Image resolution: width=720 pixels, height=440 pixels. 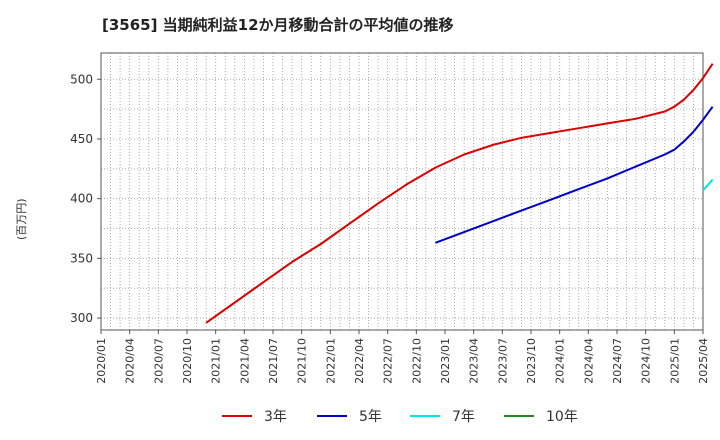 I want to click on x-tick-label: 2024/07, so click(x=617, y=361).